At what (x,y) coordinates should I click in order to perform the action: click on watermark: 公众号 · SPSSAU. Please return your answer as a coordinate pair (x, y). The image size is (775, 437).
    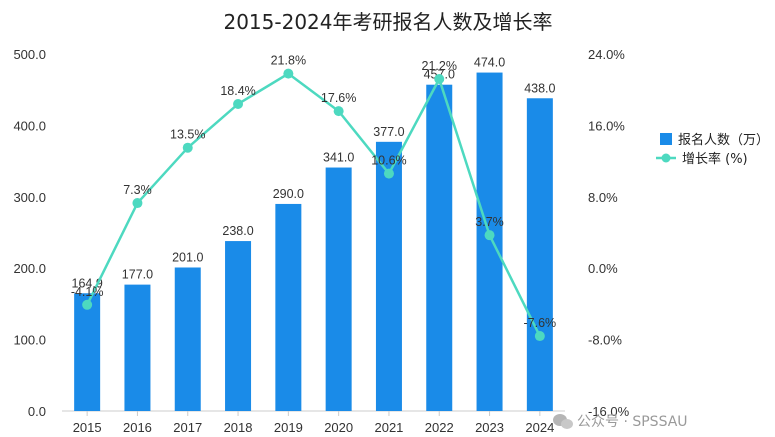
    Looking at the image, I should click on (620, 422).